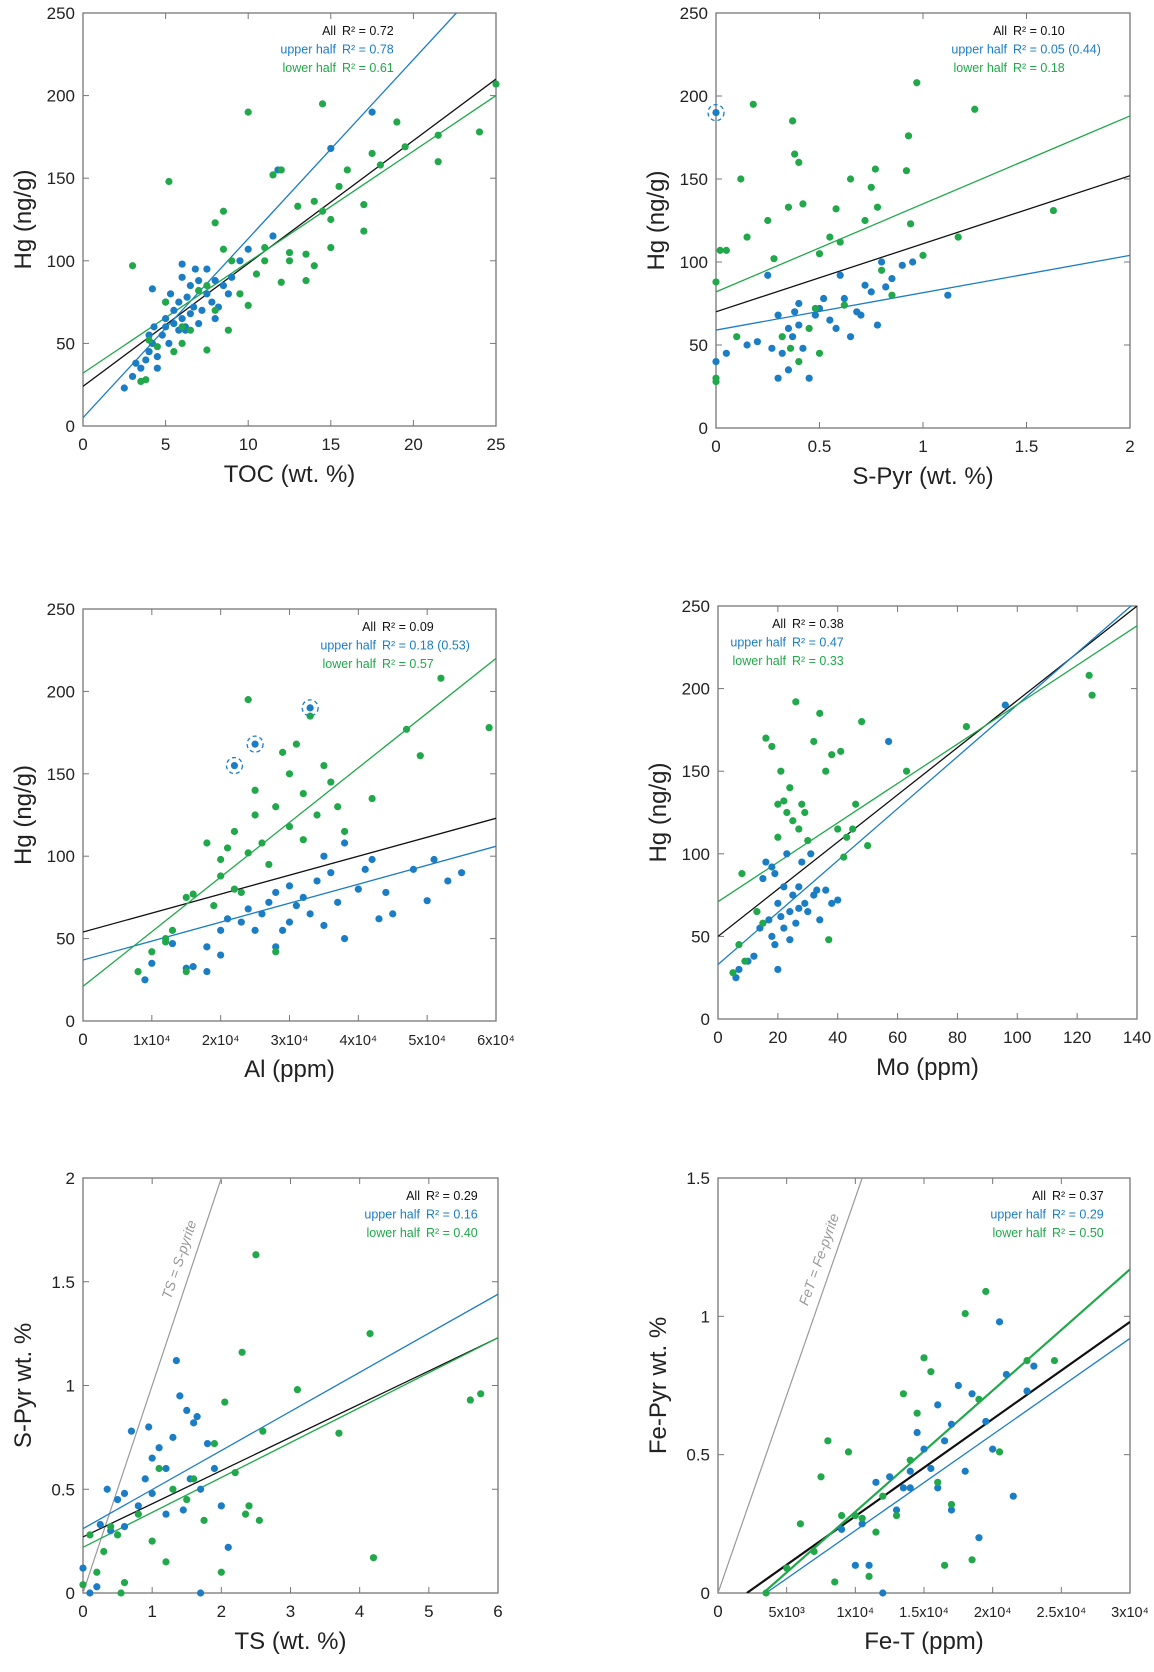  What do you see at coordinates (760, 661) in the screenshot?
I see `legend-label: lower half` at bounding box center [760, 661].